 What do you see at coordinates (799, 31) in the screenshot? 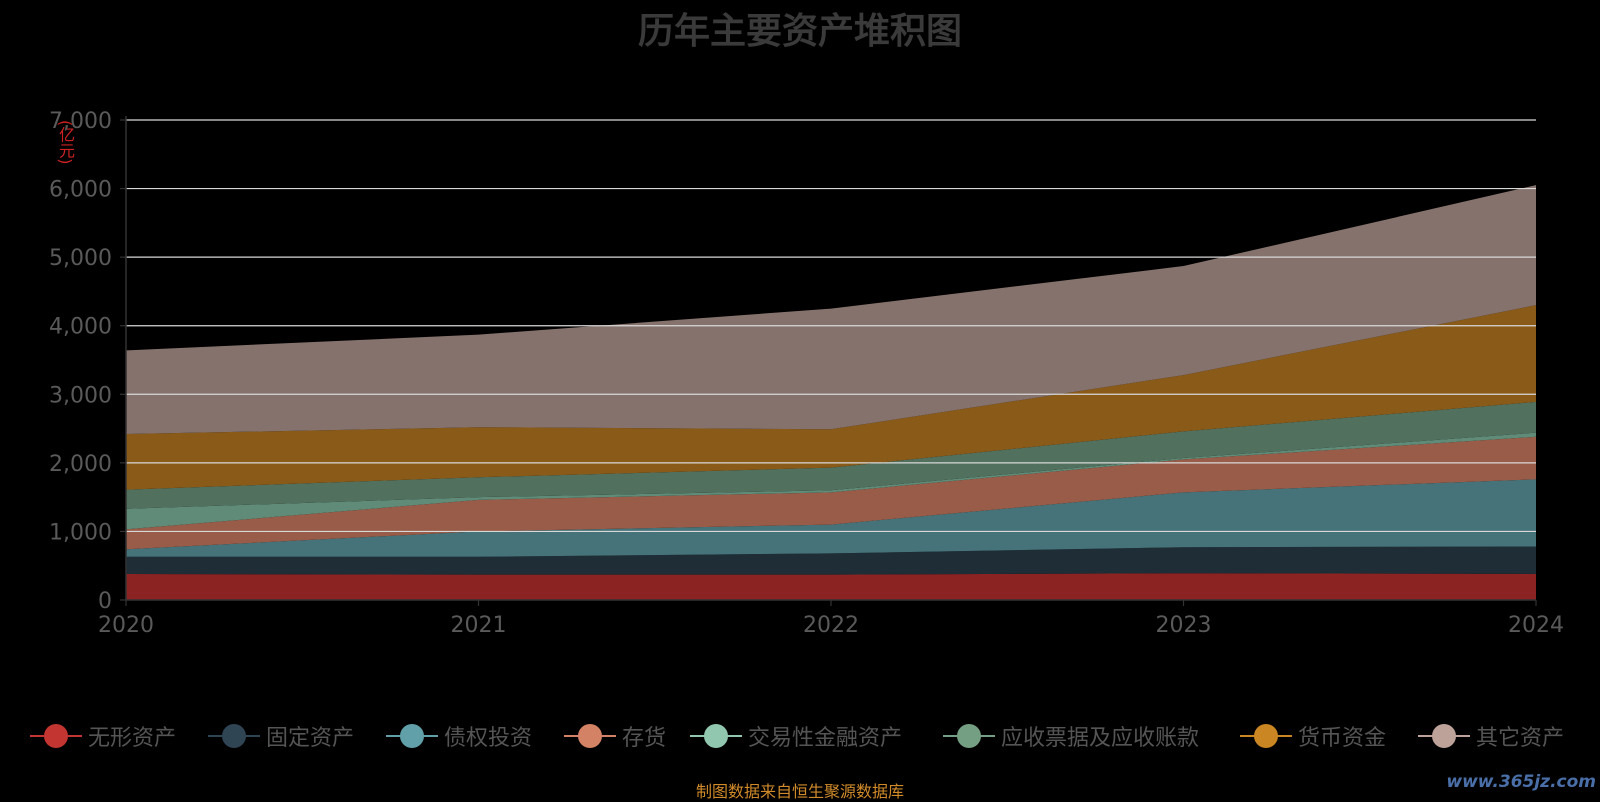
I see `chart-title: 历年主要资产堆积图` at bounding box center [799, 31].